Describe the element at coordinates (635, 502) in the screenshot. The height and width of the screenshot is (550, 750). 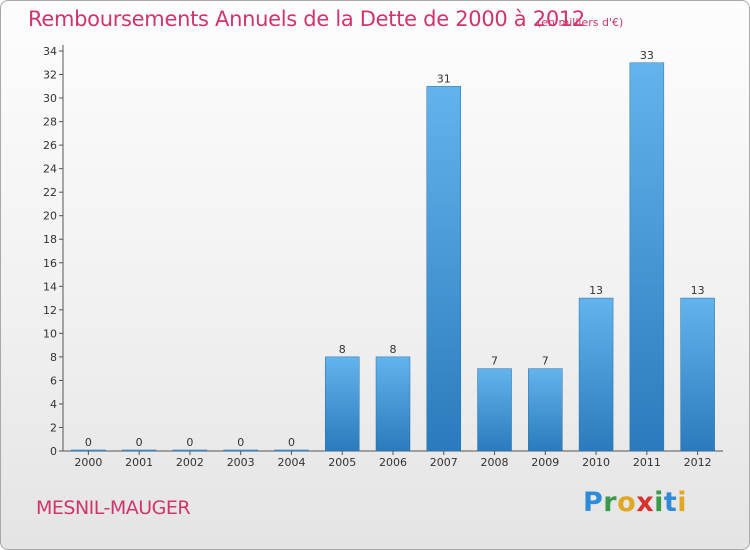
I see `proxiti-logo: Proxiti` at that location.